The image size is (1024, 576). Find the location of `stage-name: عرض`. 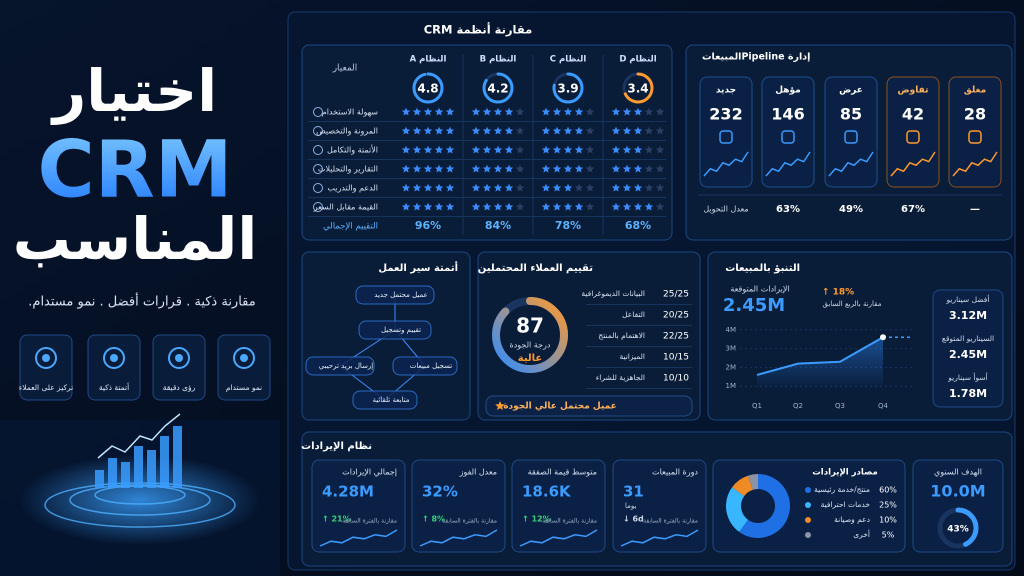

stage-name: عرض is located at coordinates (851, 91).